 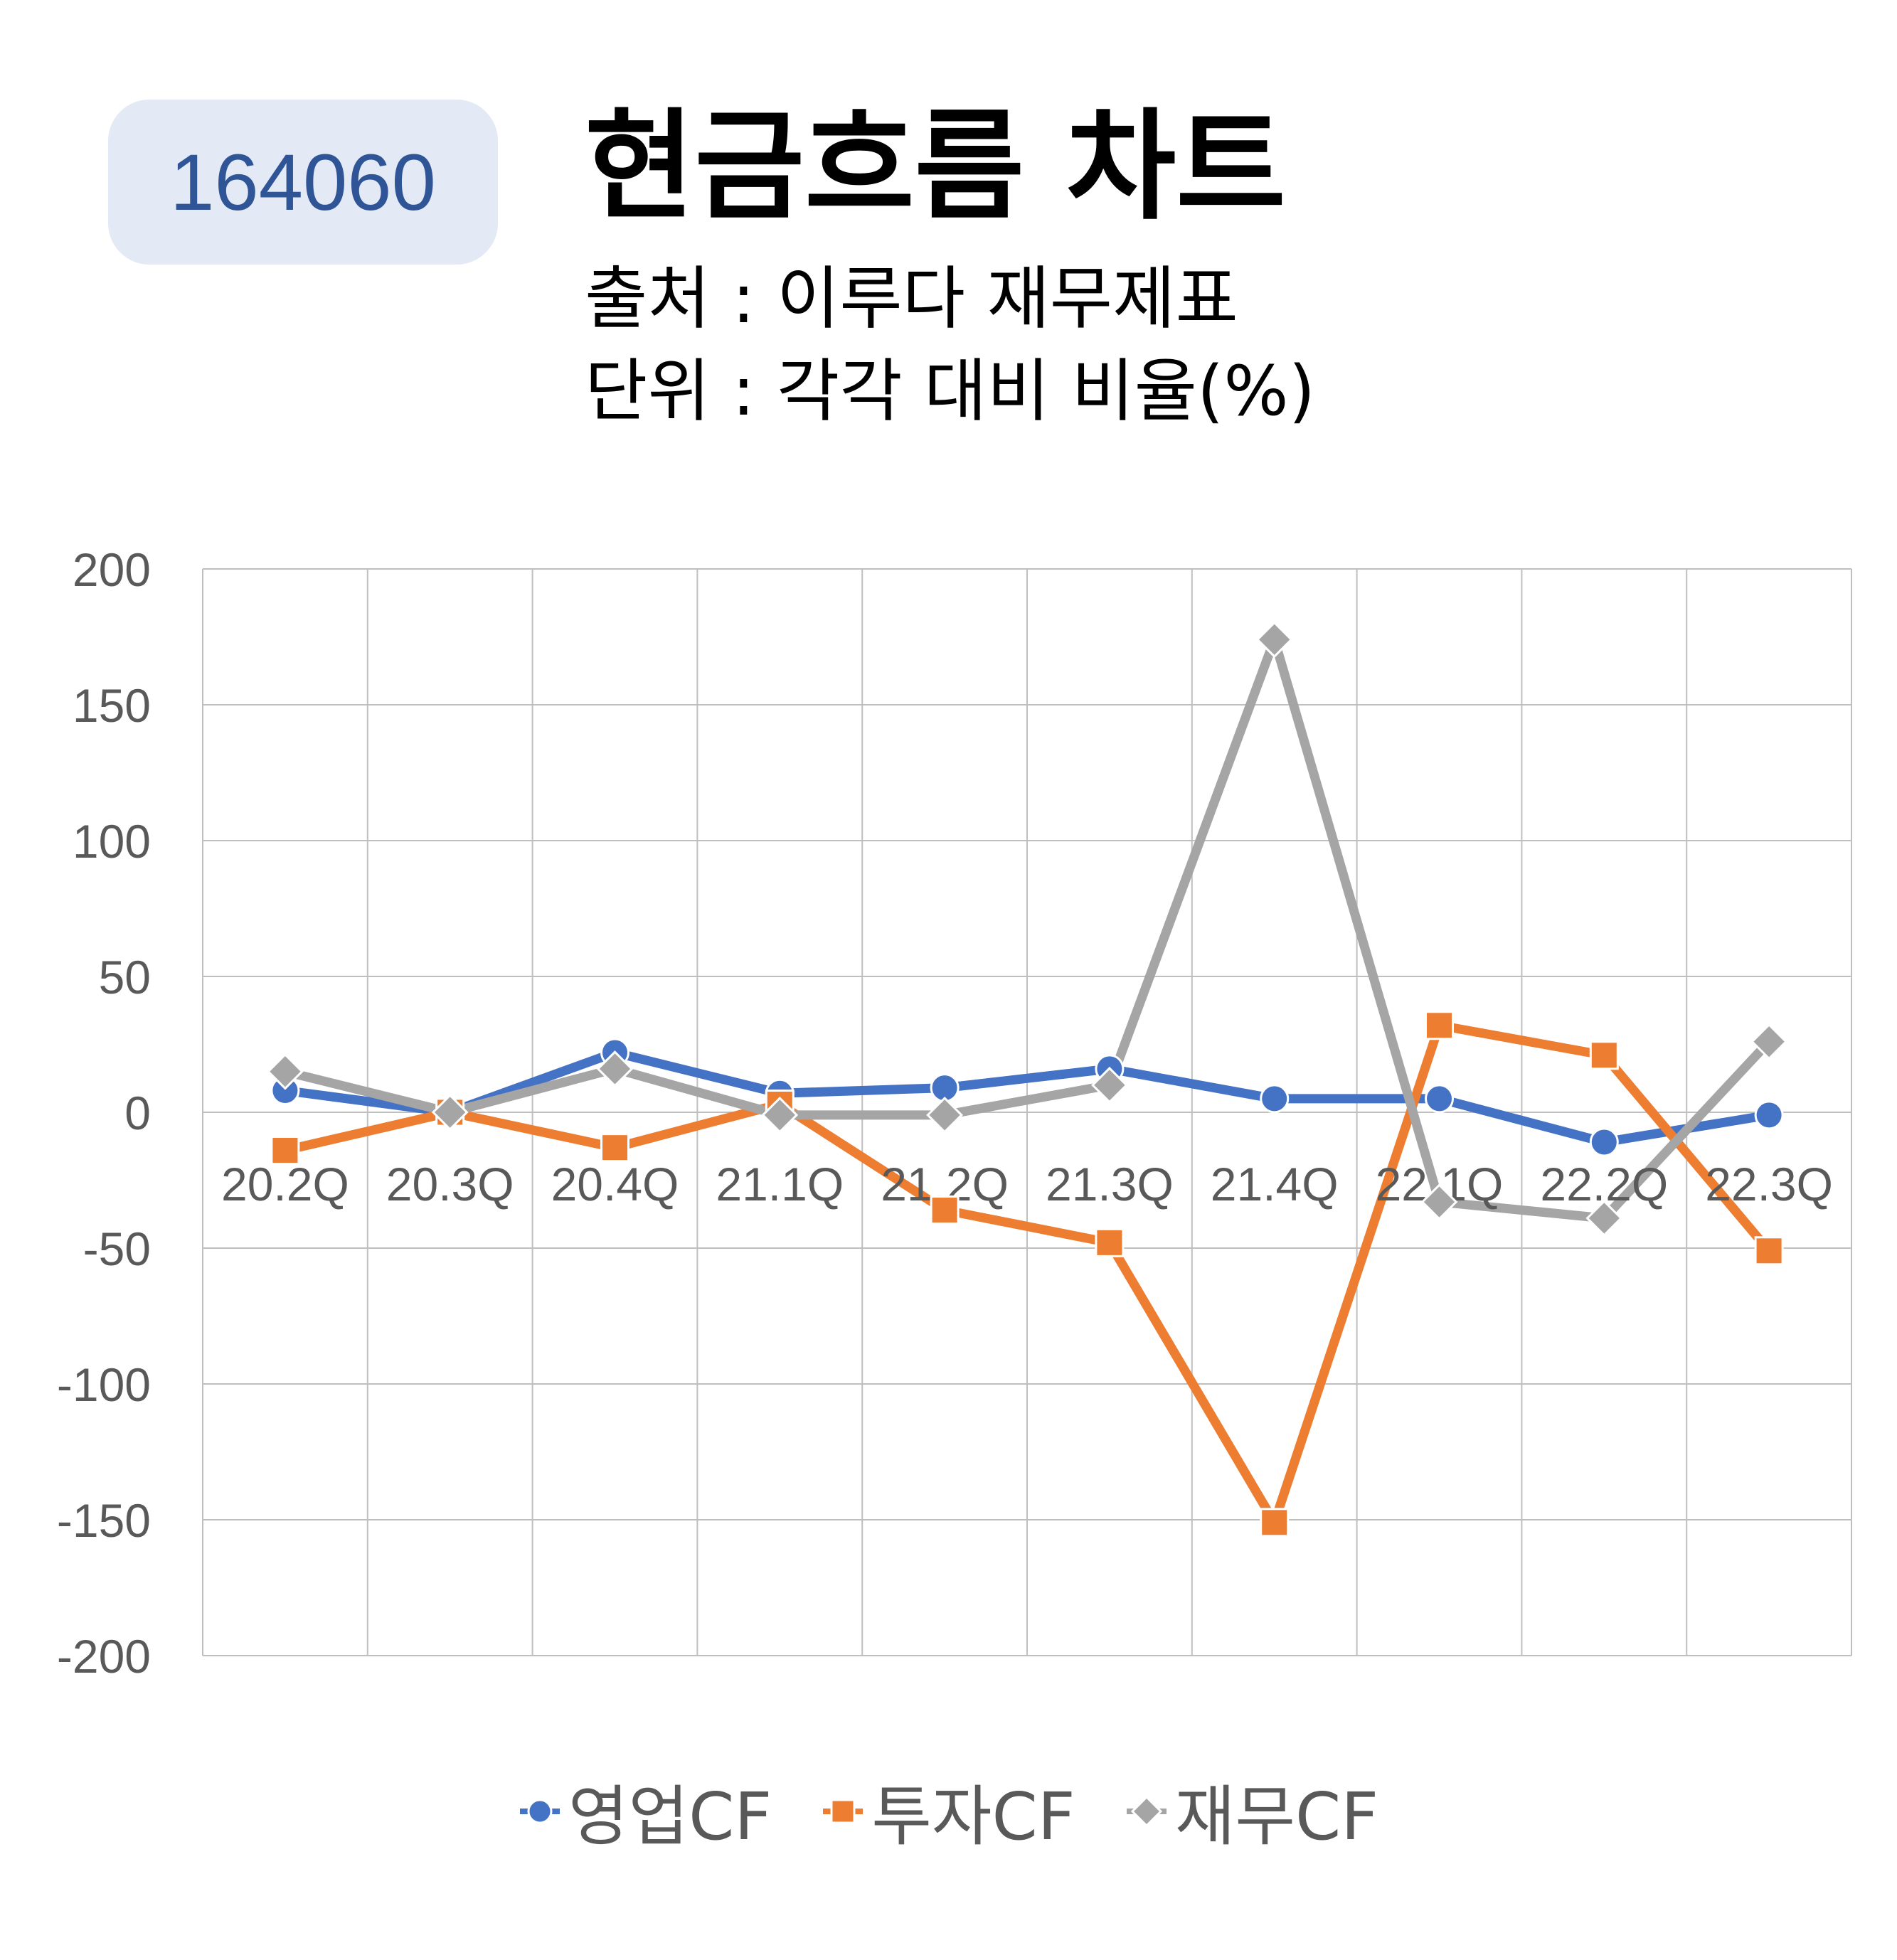 What do you see at coordinates (615, 1184) in the screenshot?
I see `x-tick-label: 20.4Q` at bounding box center [615, 1184].